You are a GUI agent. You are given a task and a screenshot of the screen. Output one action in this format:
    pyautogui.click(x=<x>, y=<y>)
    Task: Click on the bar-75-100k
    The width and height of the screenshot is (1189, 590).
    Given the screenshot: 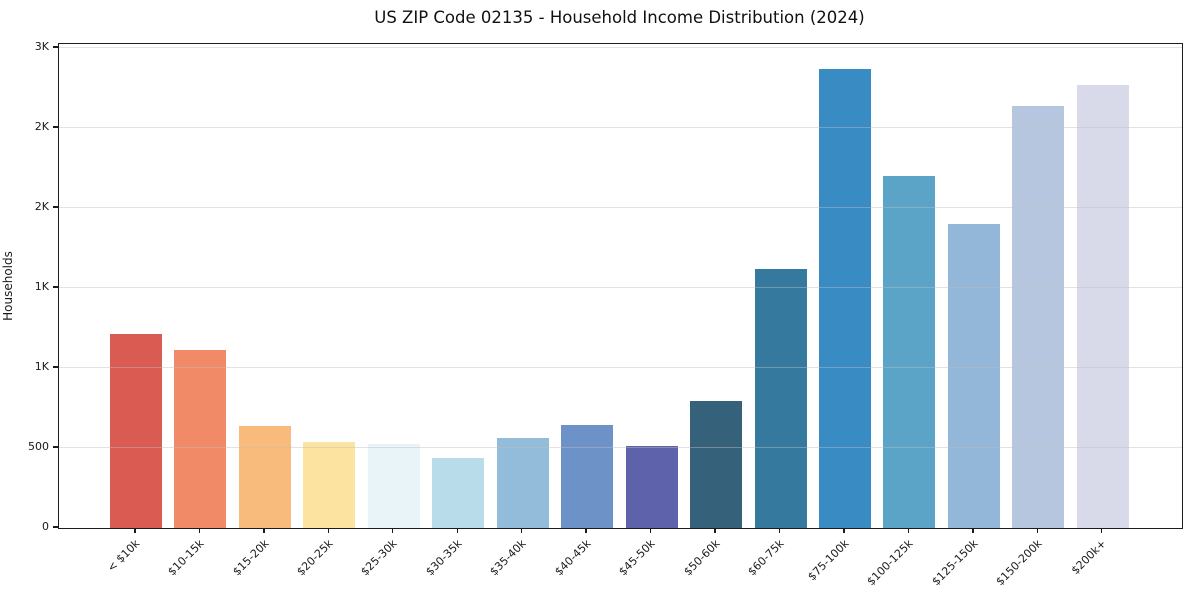 What is the action you would take?
    pyautogui.click(x=844, y=298)
    